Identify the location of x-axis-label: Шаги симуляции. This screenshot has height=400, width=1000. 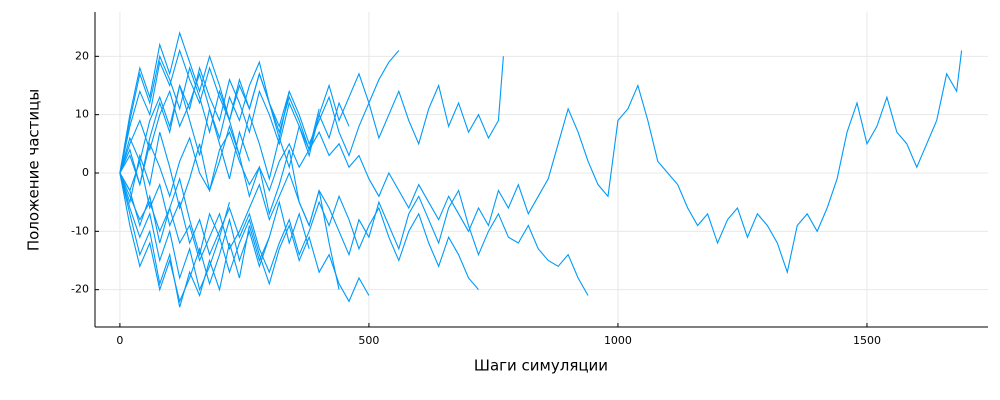
(541, 366).